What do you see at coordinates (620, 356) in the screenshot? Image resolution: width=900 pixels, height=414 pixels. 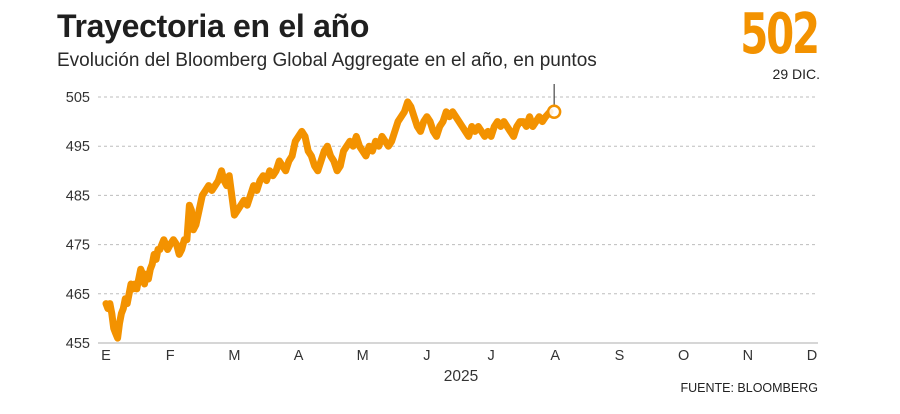 I see `x-tick-label: S` at bounding box center [620, 356].